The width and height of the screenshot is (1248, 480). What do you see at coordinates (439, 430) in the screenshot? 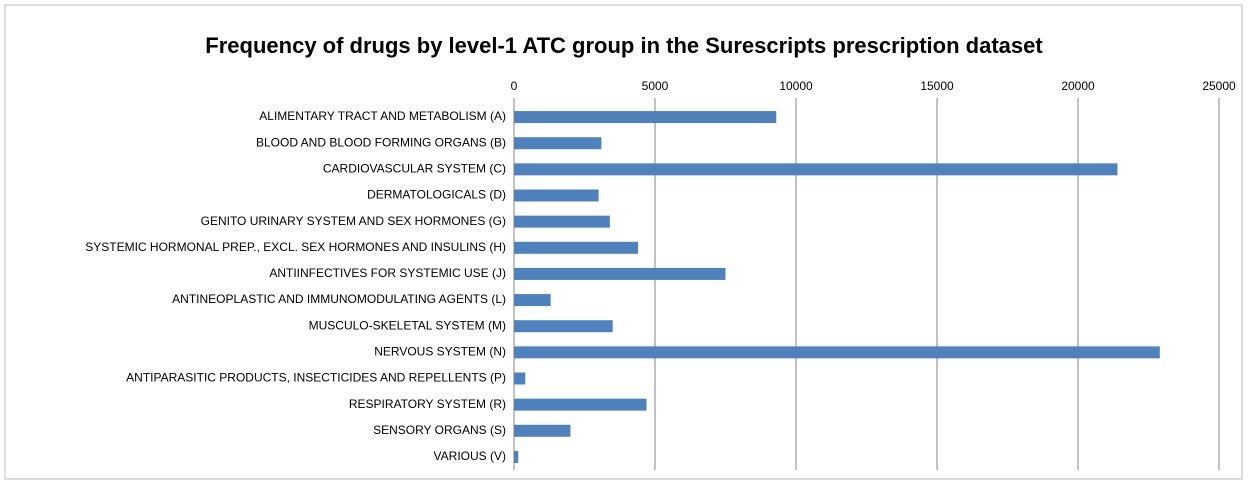
I see `y-tick-label: SENSORY ORGANS (S)` at bounding box center [439, 430].